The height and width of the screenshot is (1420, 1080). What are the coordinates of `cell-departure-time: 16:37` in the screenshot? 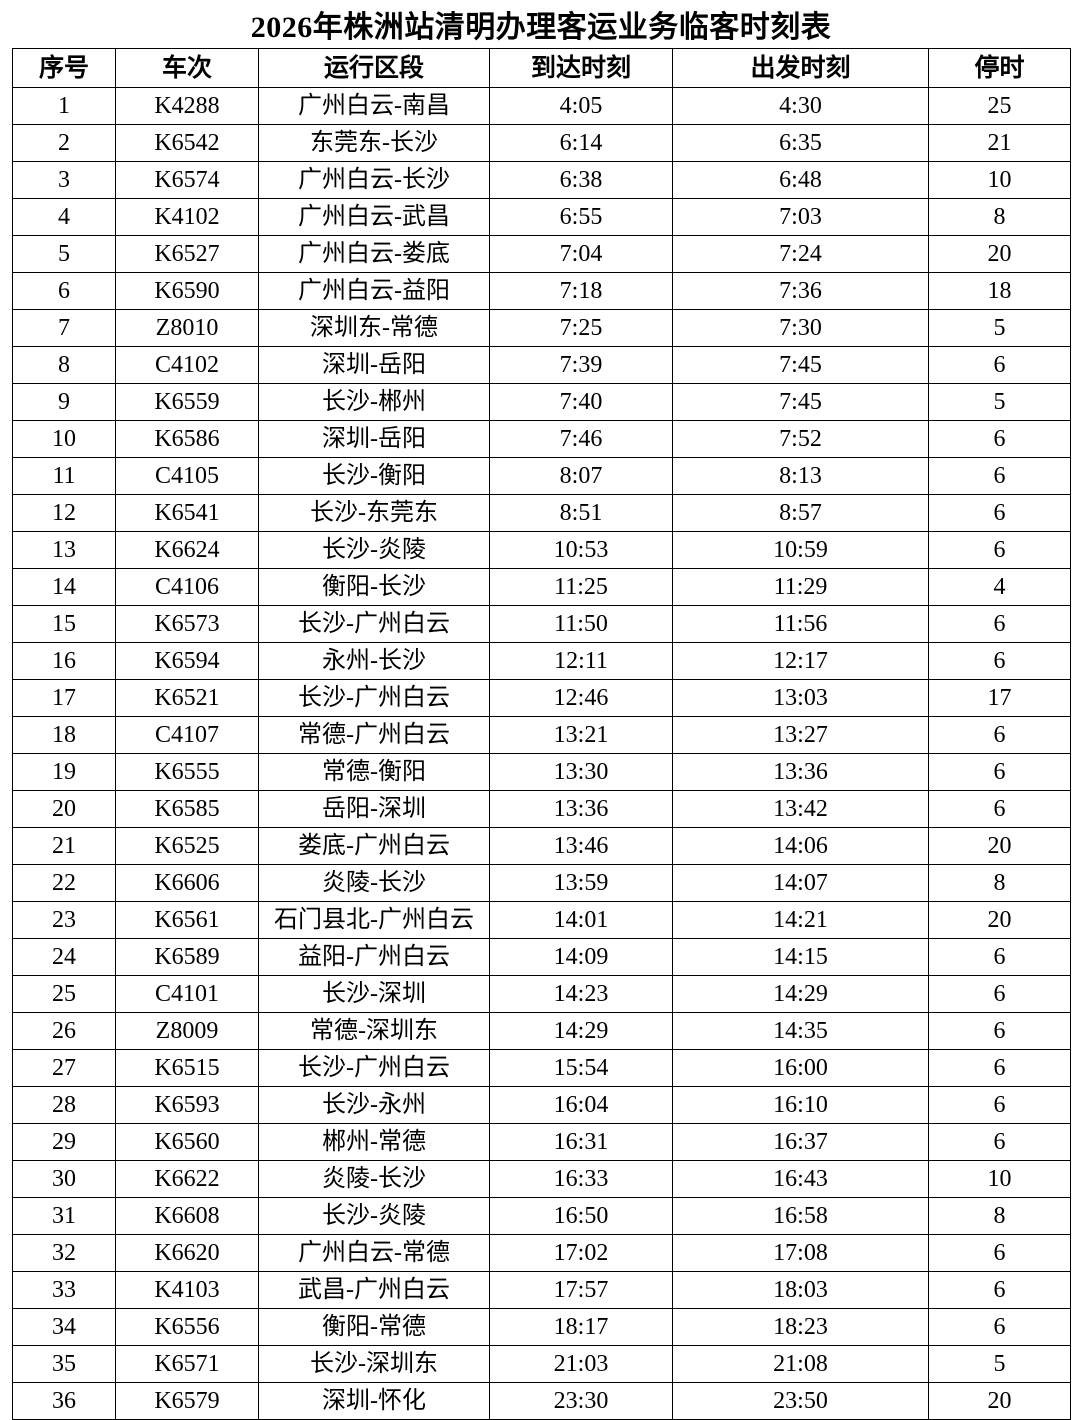 It's located at (800, 1142).